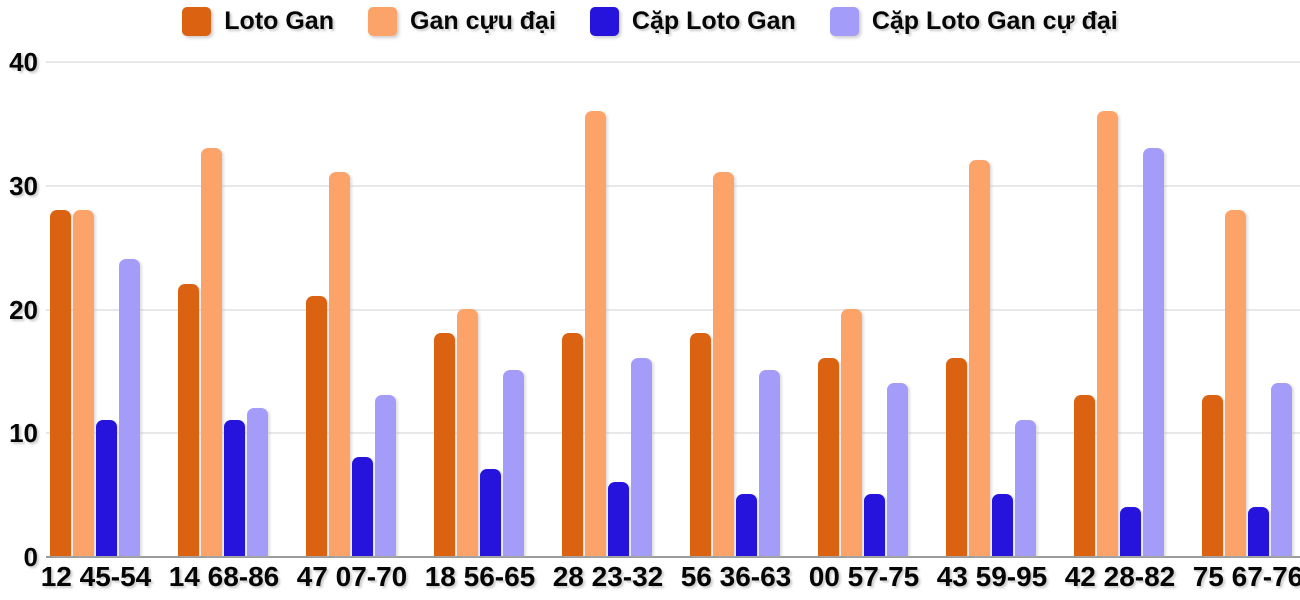 The width and height of the screenshot is (1300, 600). What do you see at coordinates (23, 433) in the screenshot?
I see `y-axis-tick-label: 10` at bounding box center [23, 433].